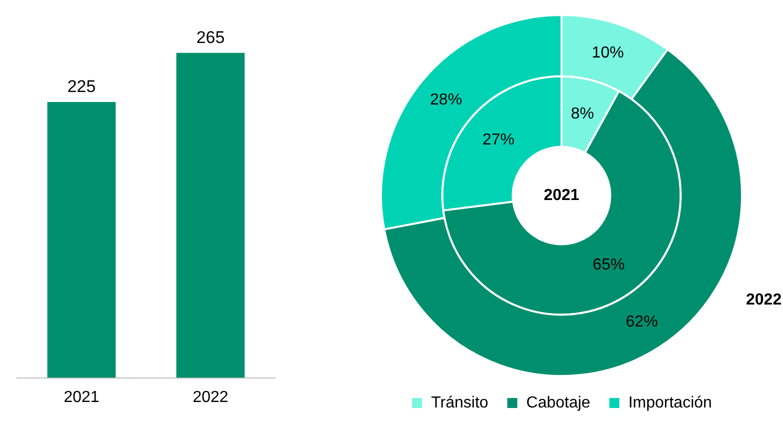  What do you see at coordinates (608, 53) in the screenshot?
I see `data-label: 10%` at bounding box center [608, 53].